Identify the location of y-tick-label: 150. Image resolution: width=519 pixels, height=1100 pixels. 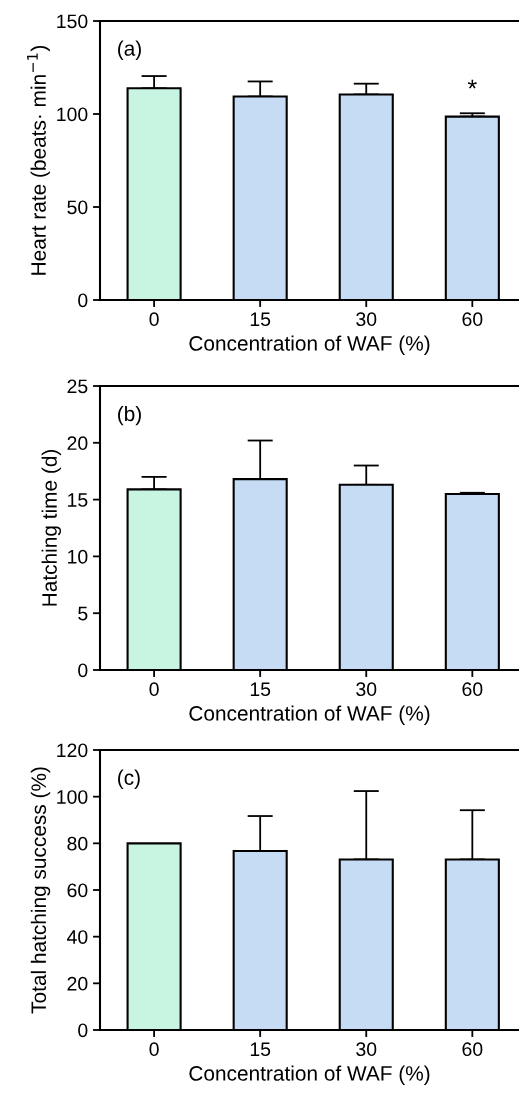
(72, 21).